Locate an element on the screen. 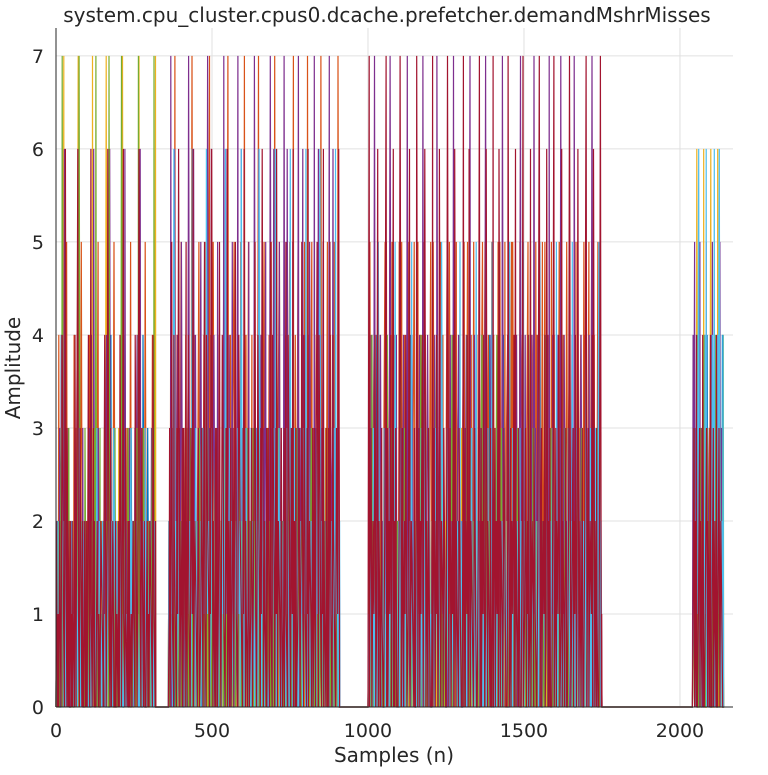 The image size is (768, 775). x-tick-label: 0 is located at coordinates (56, 731).